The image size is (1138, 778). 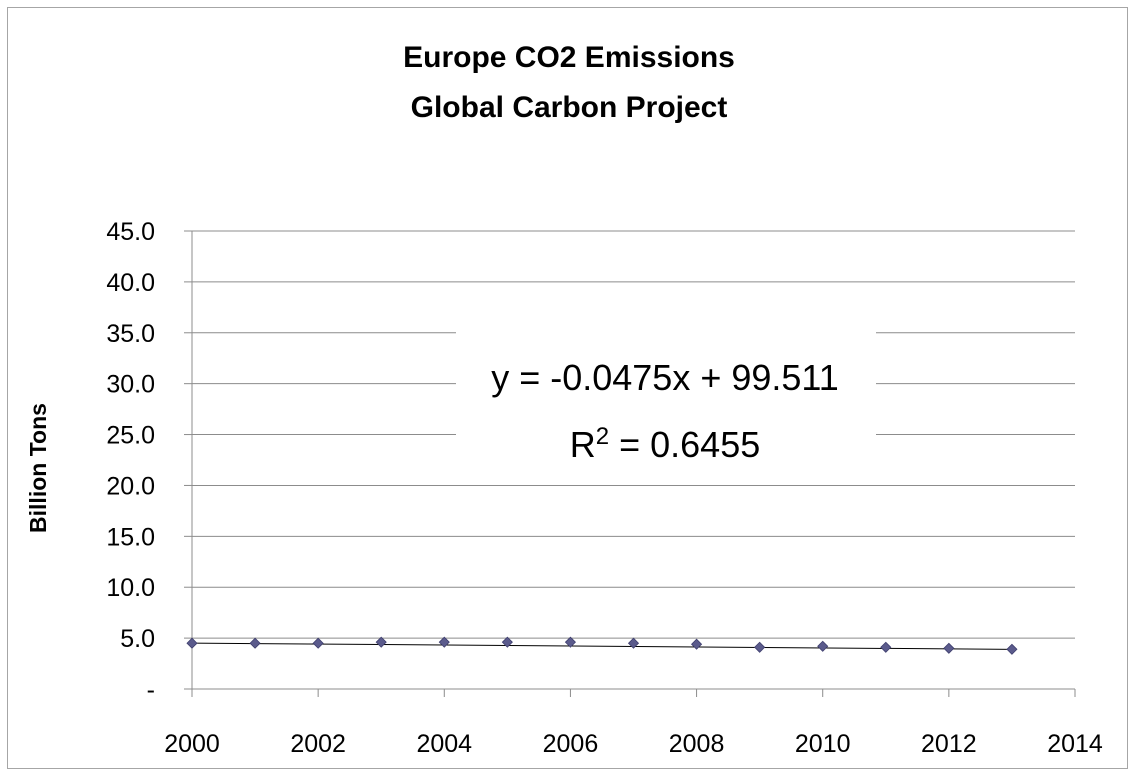 I want to click on trendline, so click(x=601, y=646).